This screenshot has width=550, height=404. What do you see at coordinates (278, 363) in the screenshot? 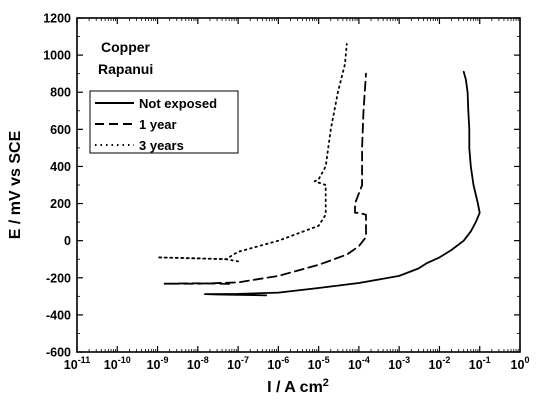
I see `x-tick-label: 10⁻⁶` at bounding box center [278, 363].